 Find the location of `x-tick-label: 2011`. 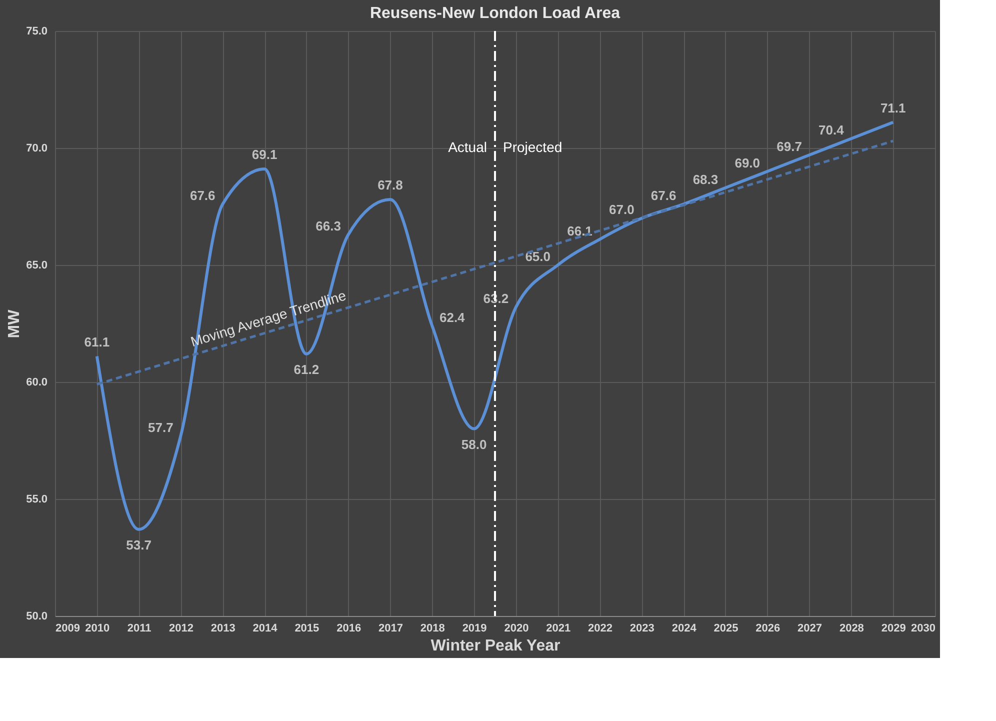

x-tick-label: 2011 is located at coordinates (139, 628).